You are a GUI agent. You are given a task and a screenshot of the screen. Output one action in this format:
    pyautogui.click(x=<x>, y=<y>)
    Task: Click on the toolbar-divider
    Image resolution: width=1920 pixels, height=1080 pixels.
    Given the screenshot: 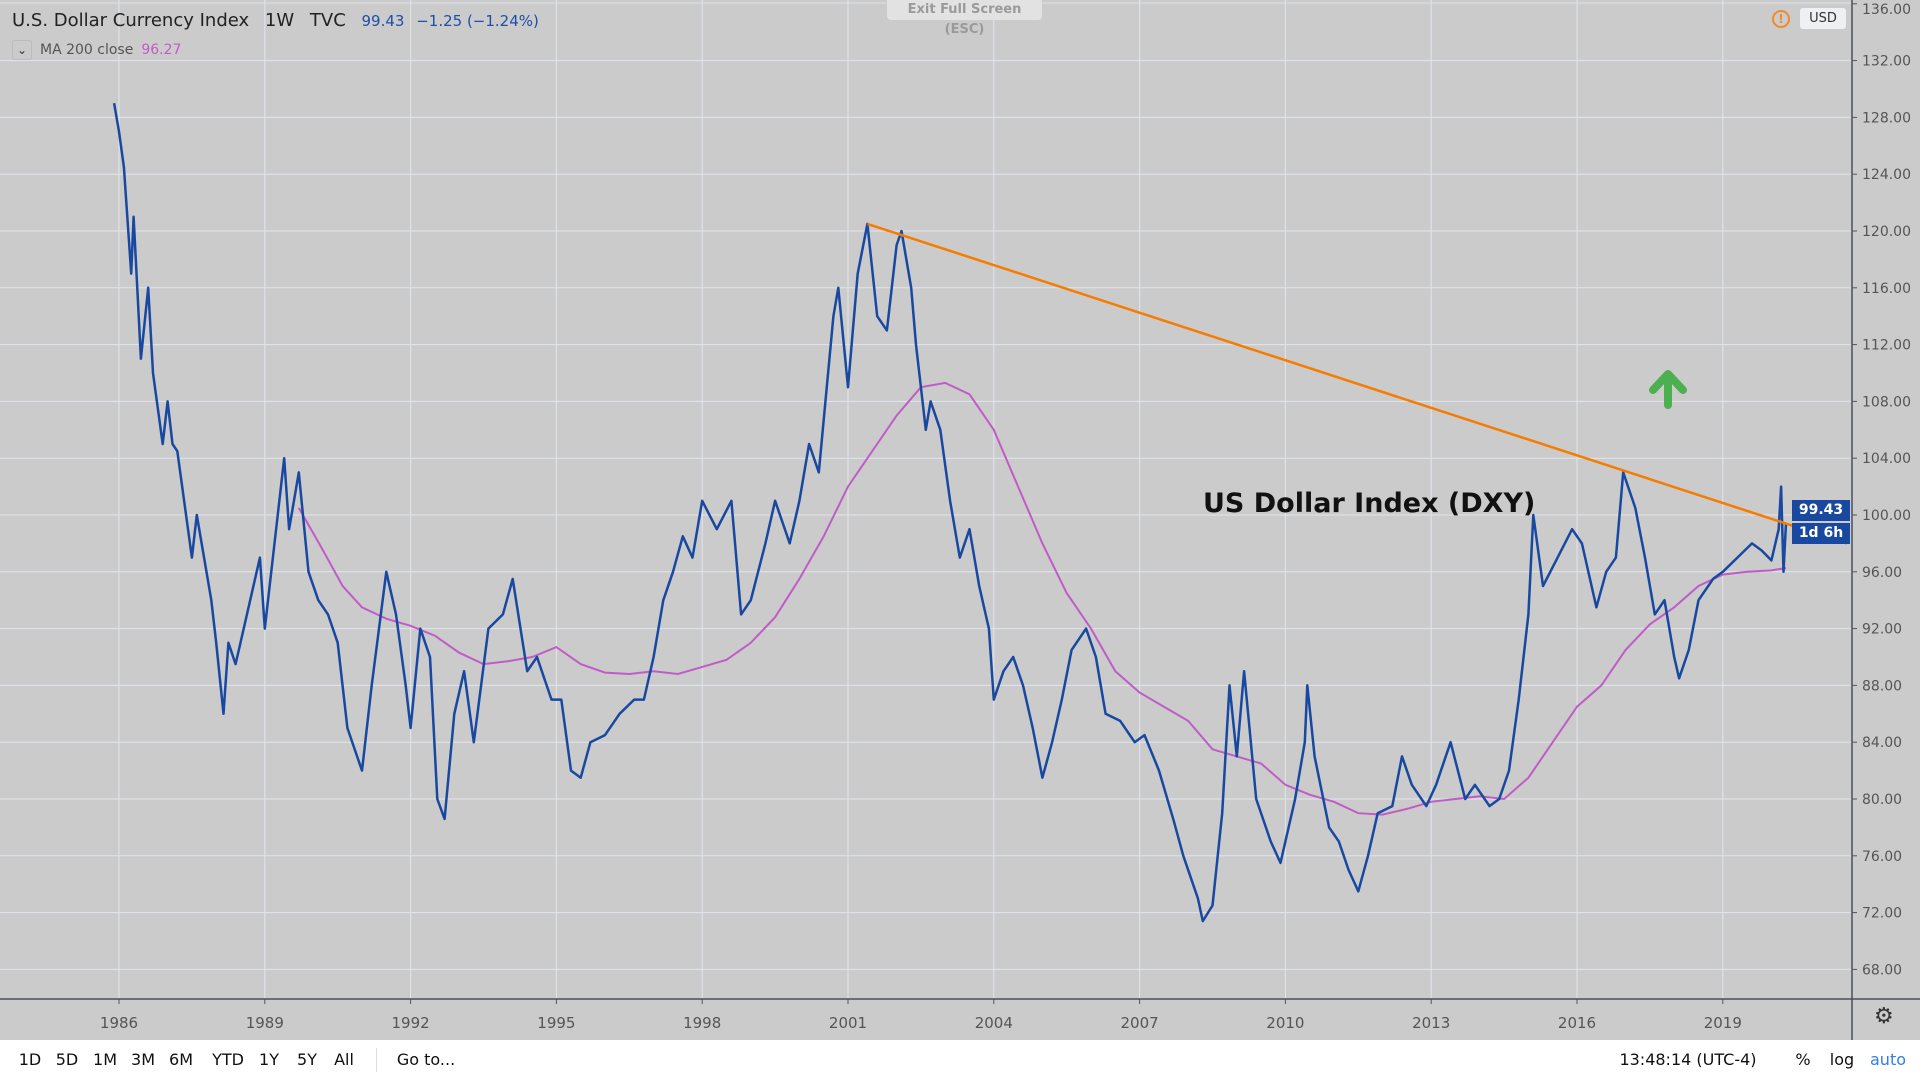 What is the action you would take?
    pyautogui.click(x=376, y=1060)
    